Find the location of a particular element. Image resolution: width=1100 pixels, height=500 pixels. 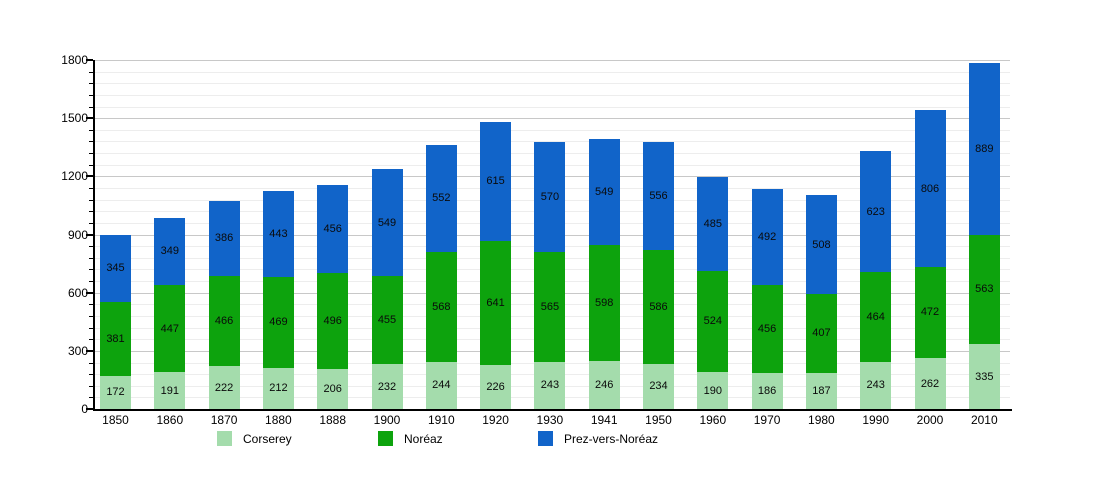

segment-value-label: 615 is located at coordinates (495, 181).